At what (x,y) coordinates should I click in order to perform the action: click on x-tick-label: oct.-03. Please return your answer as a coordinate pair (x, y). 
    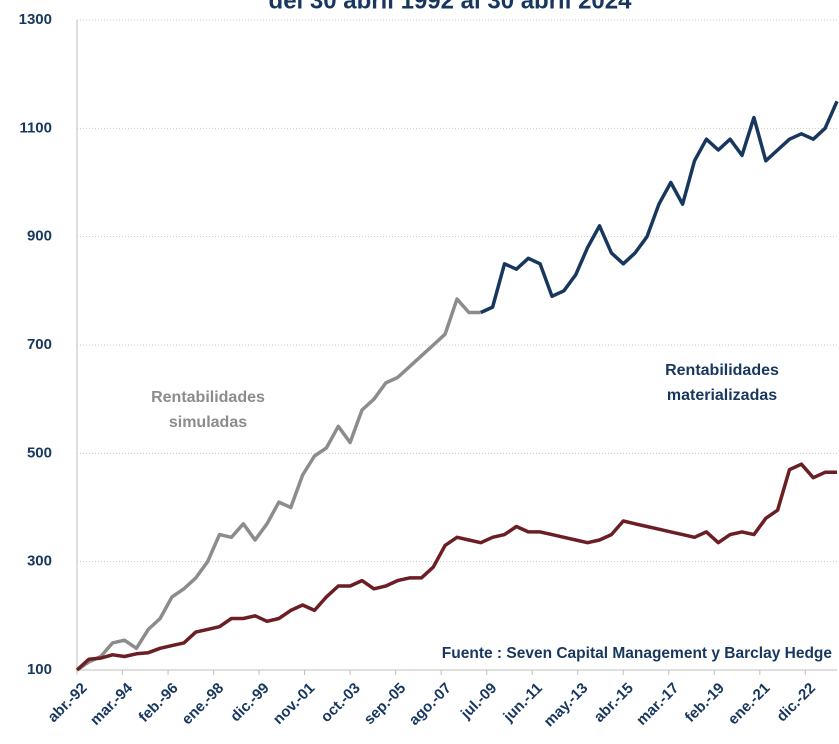
    Looking at the image, I should click on (341, 703).